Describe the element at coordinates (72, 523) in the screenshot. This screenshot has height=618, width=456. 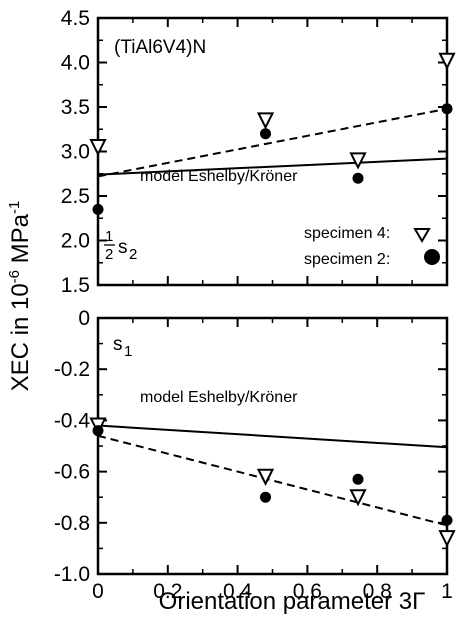
I see `y-tick-label: -0.8` at that location.